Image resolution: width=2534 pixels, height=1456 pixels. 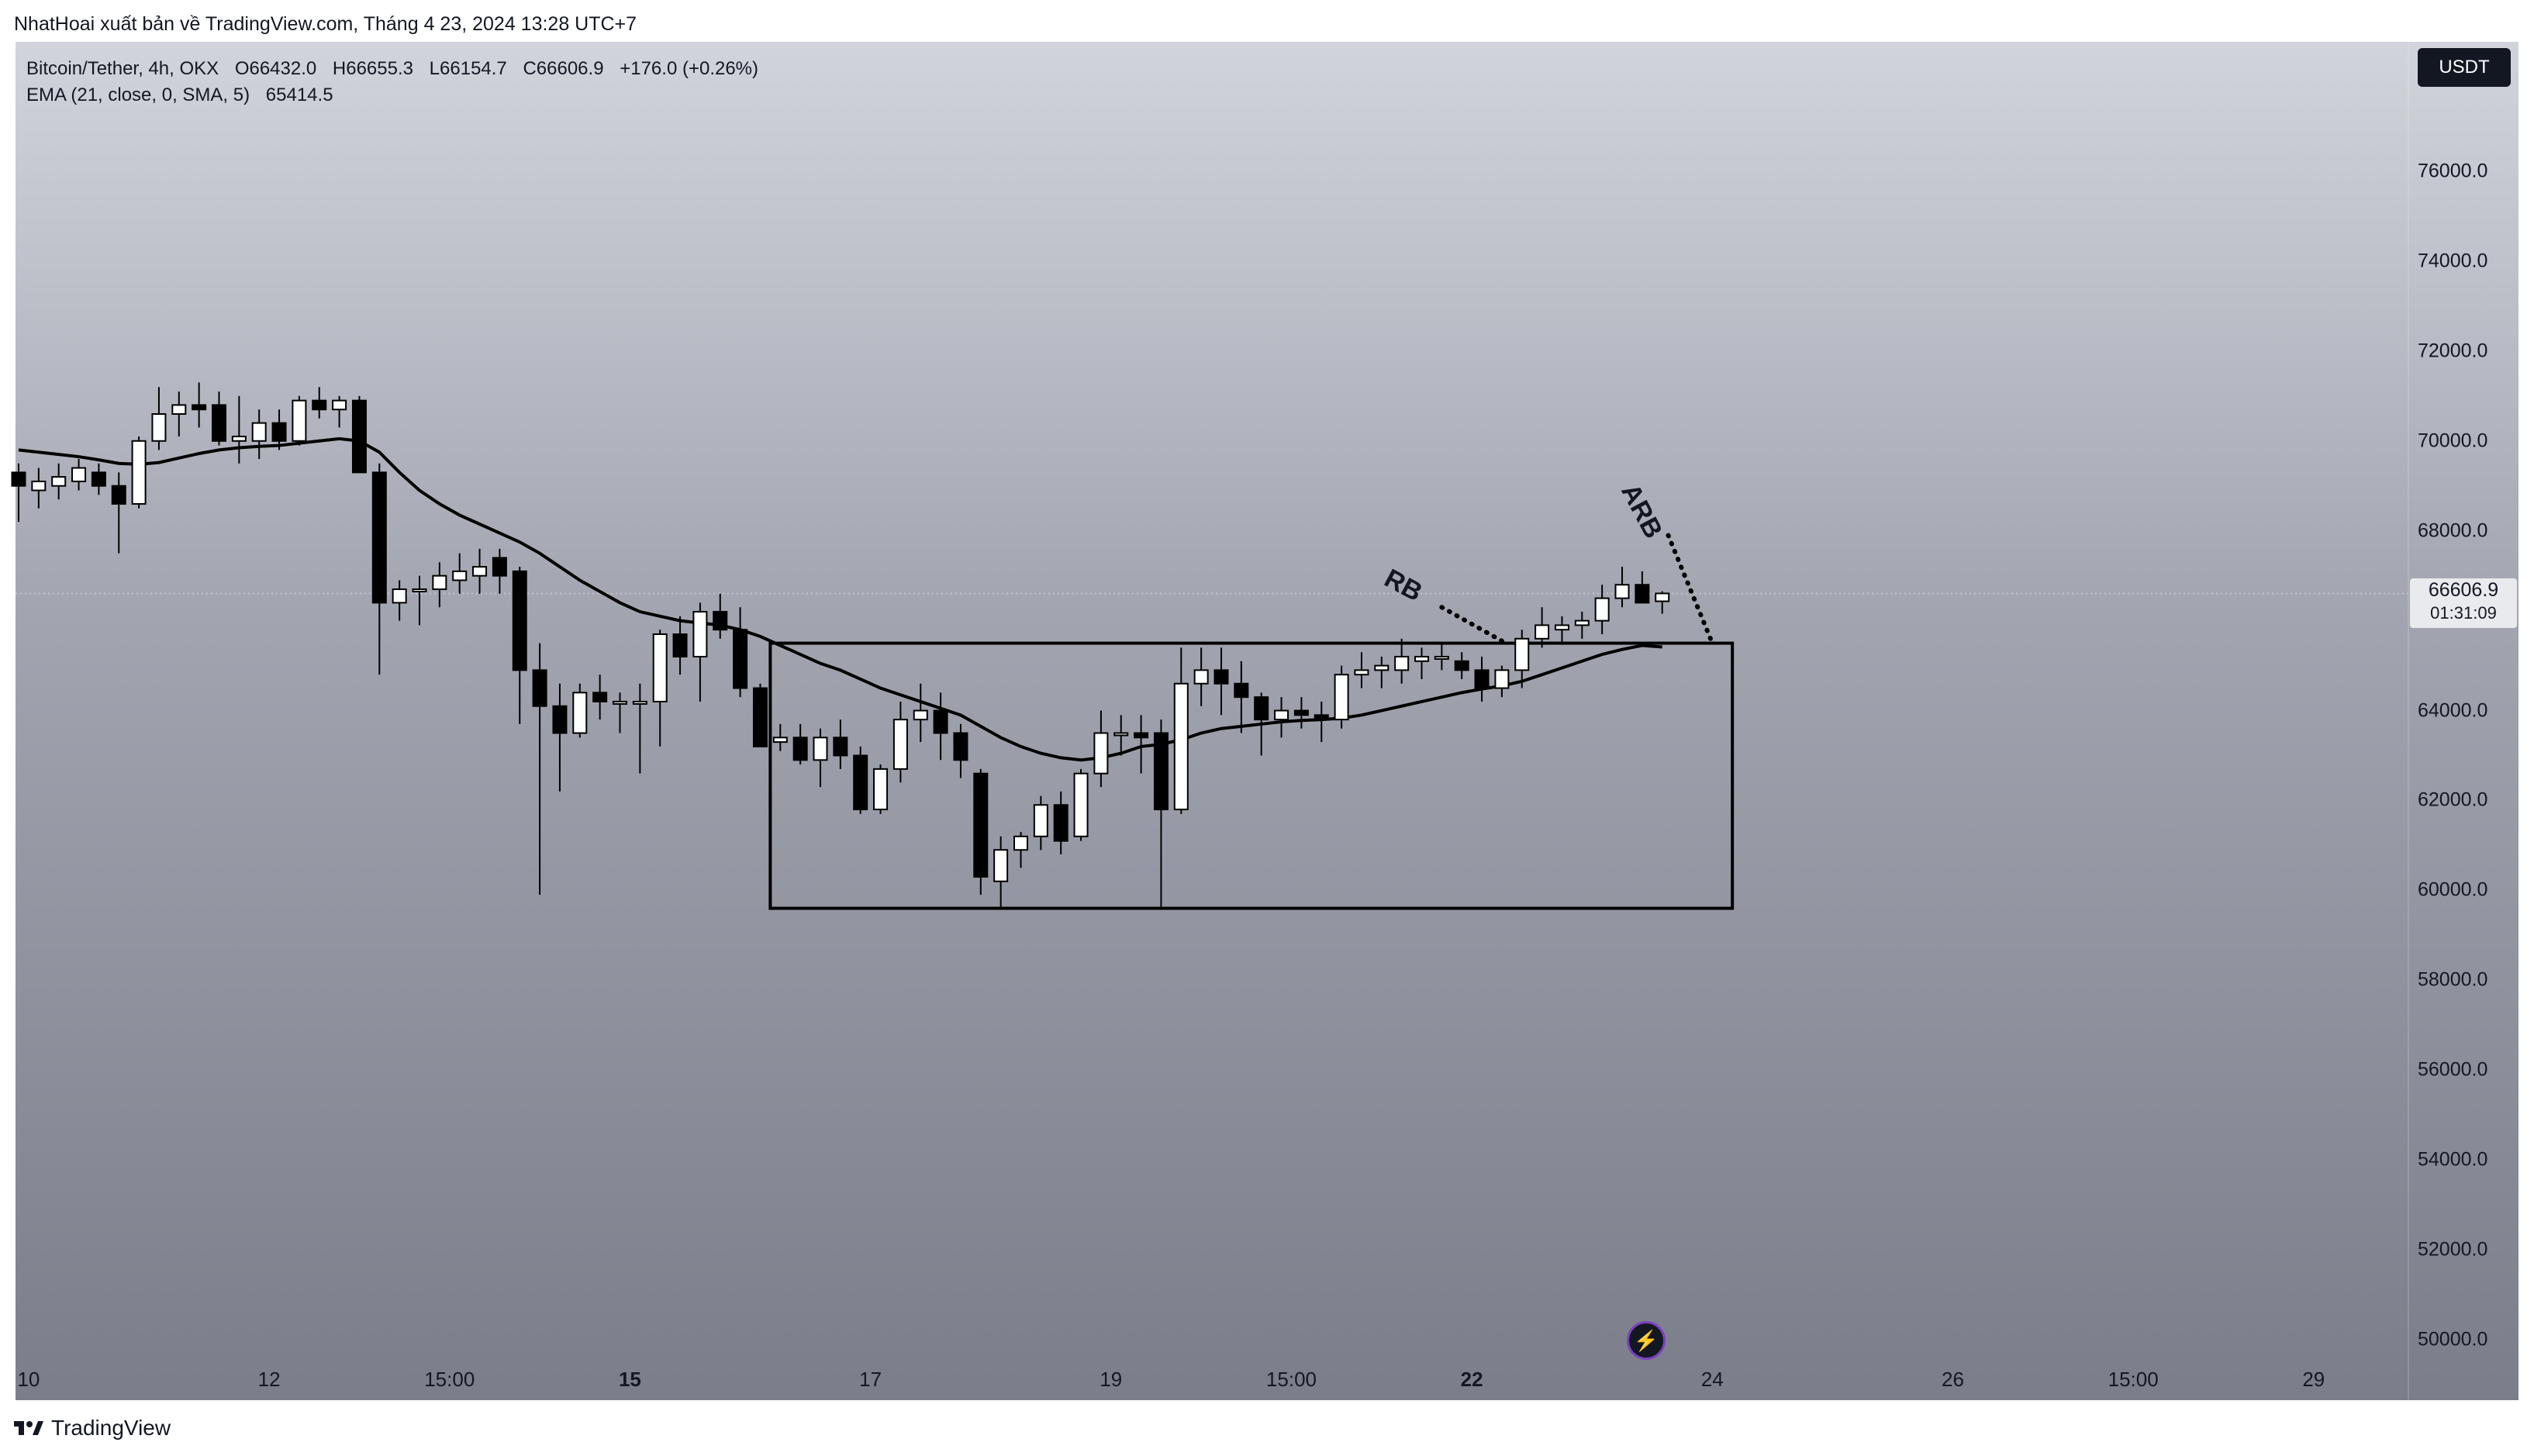 What do you see at coordinates (1471, 1379) in the screenshot?
I see `time-tick-label: 22` at bounding box center [1471, 1379].